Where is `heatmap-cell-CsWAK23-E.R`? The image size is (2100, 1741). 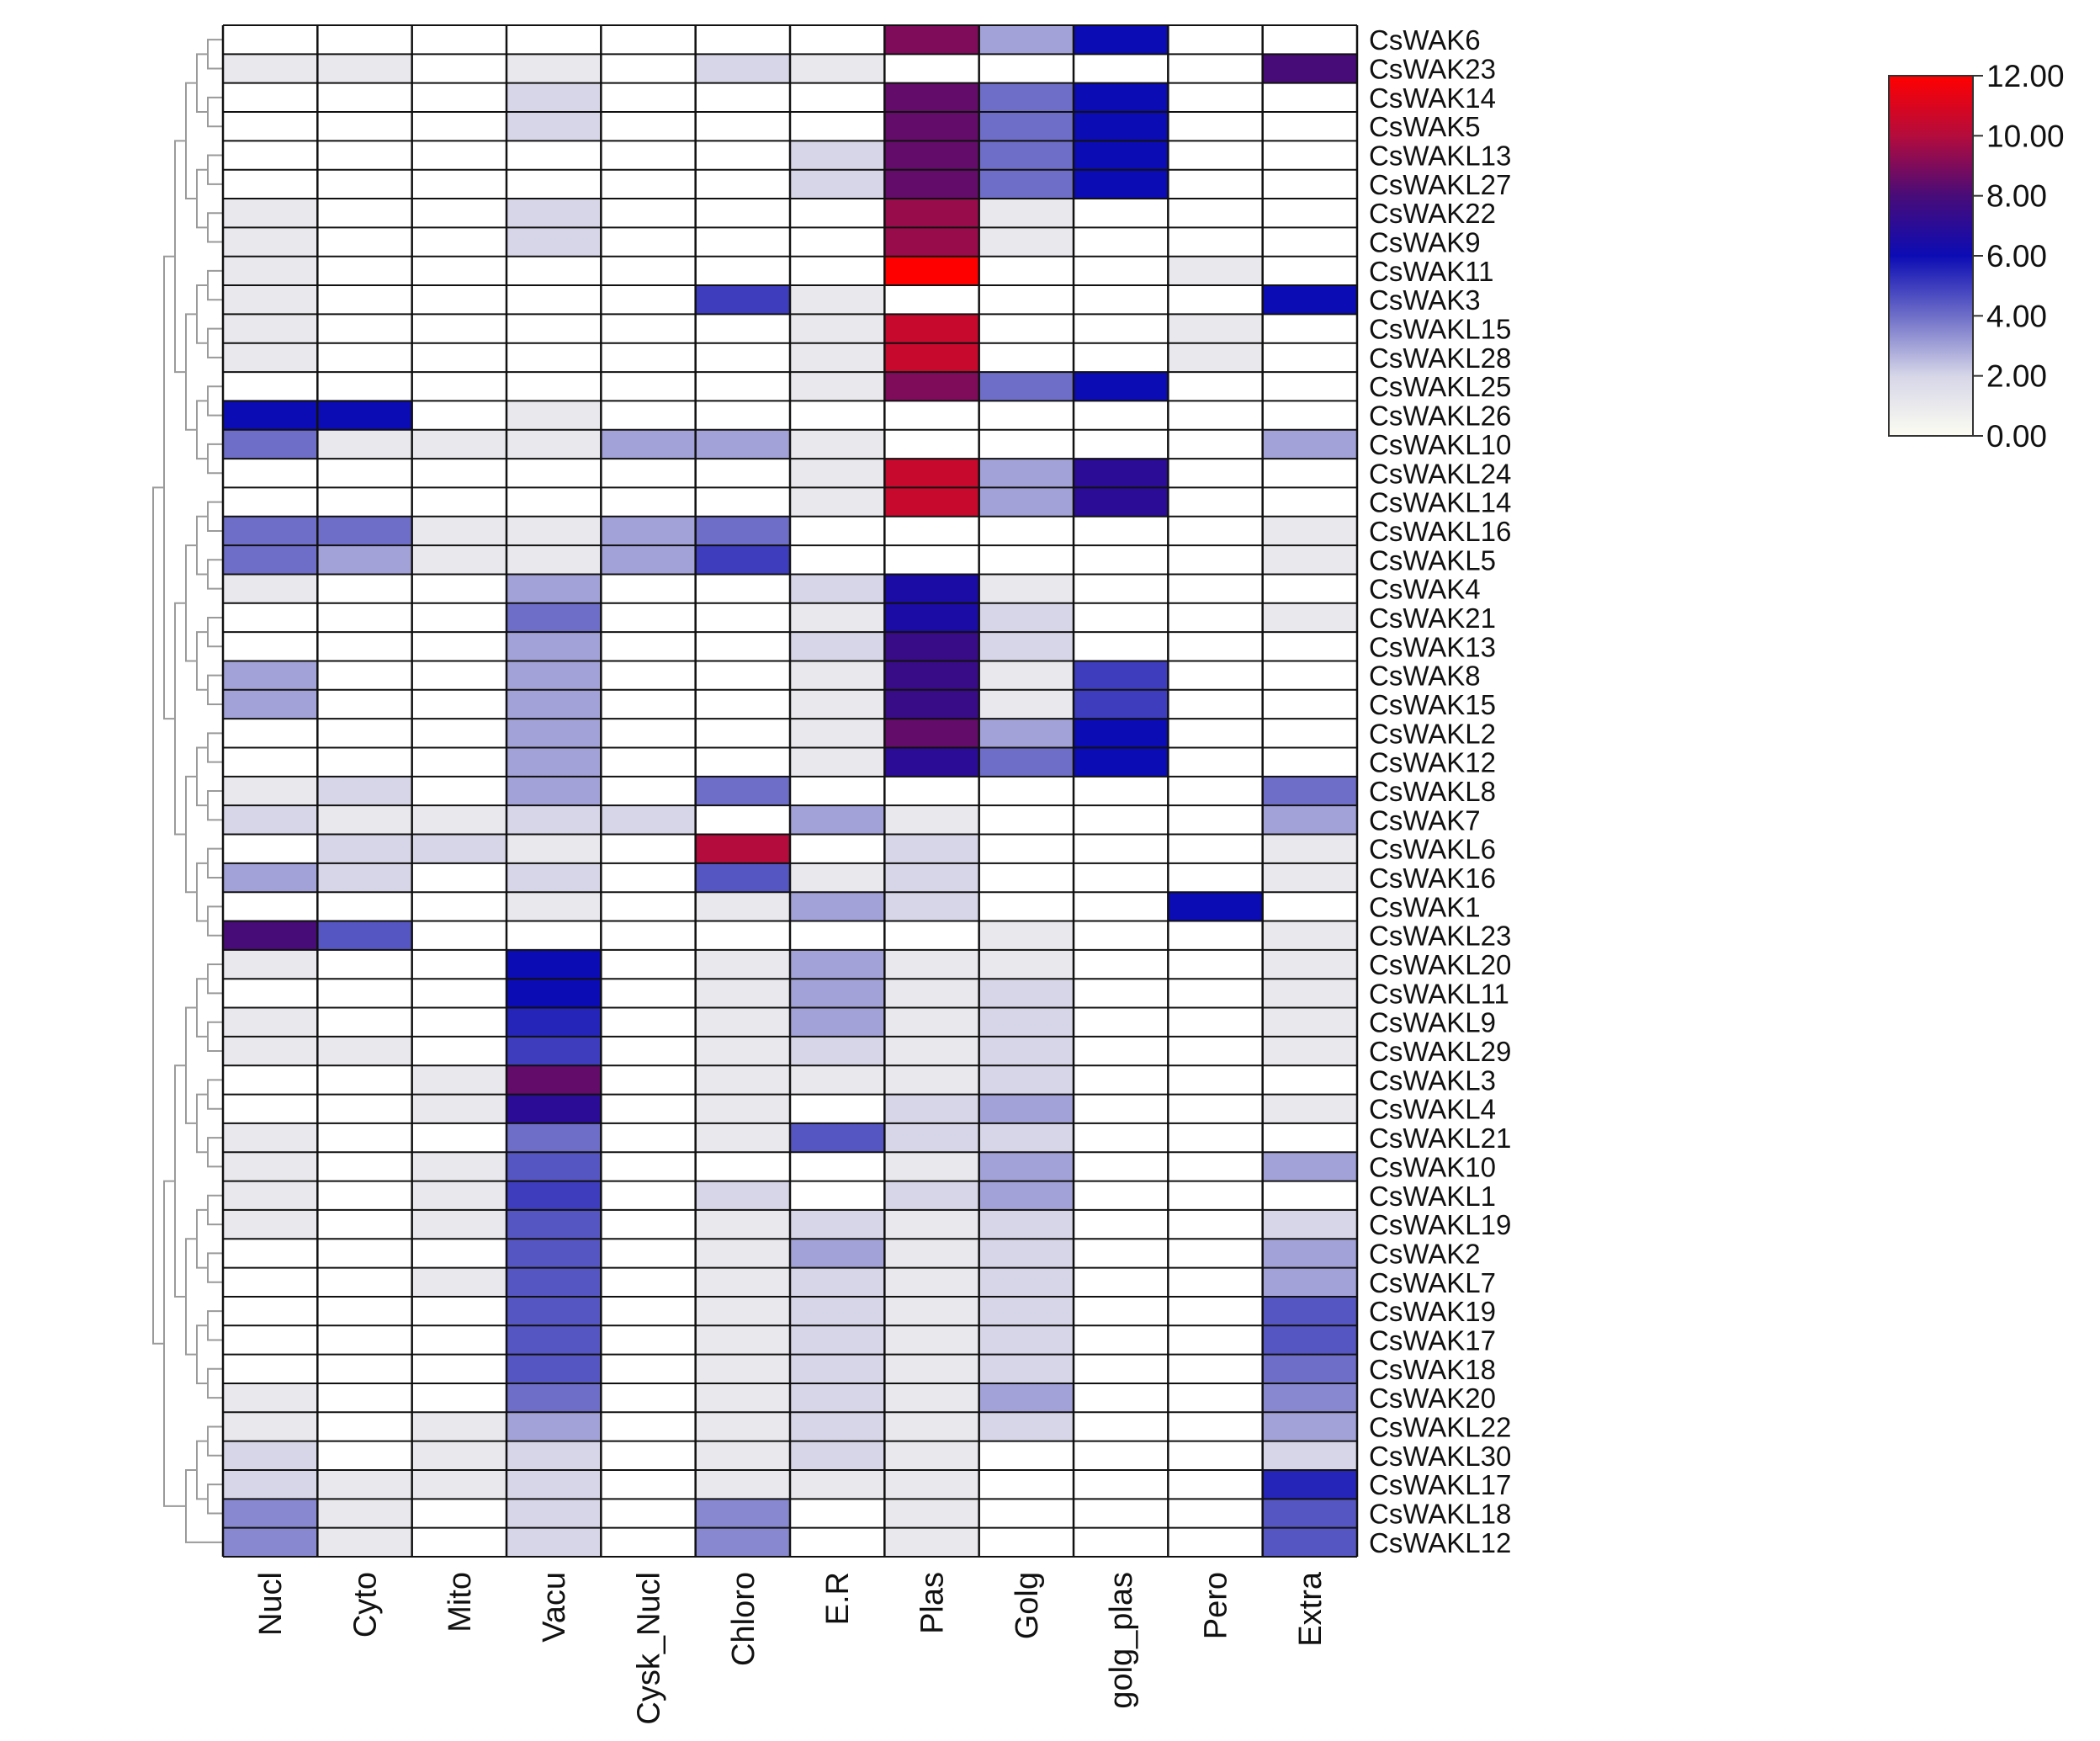
heatmap-cell-CsWAK23-E.R is located at coordinates (837, 68).